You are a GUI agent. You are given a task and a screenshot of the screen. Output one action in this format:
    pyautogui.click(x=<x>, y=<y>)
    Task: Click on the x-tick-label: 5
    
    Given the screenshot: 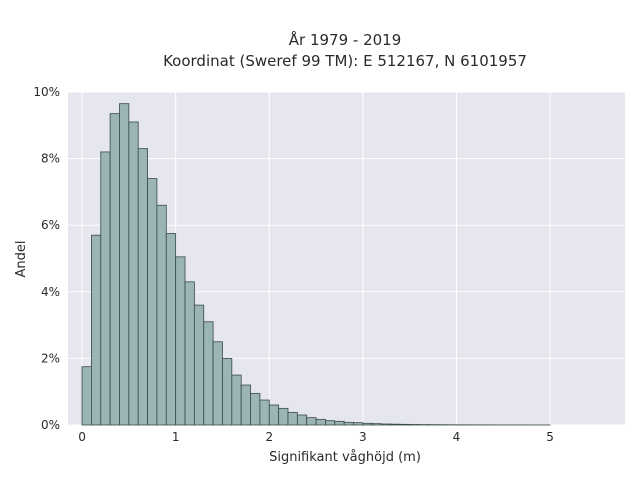 What is the action you would take?
    pyautogui.click(x=550, y=437)
    